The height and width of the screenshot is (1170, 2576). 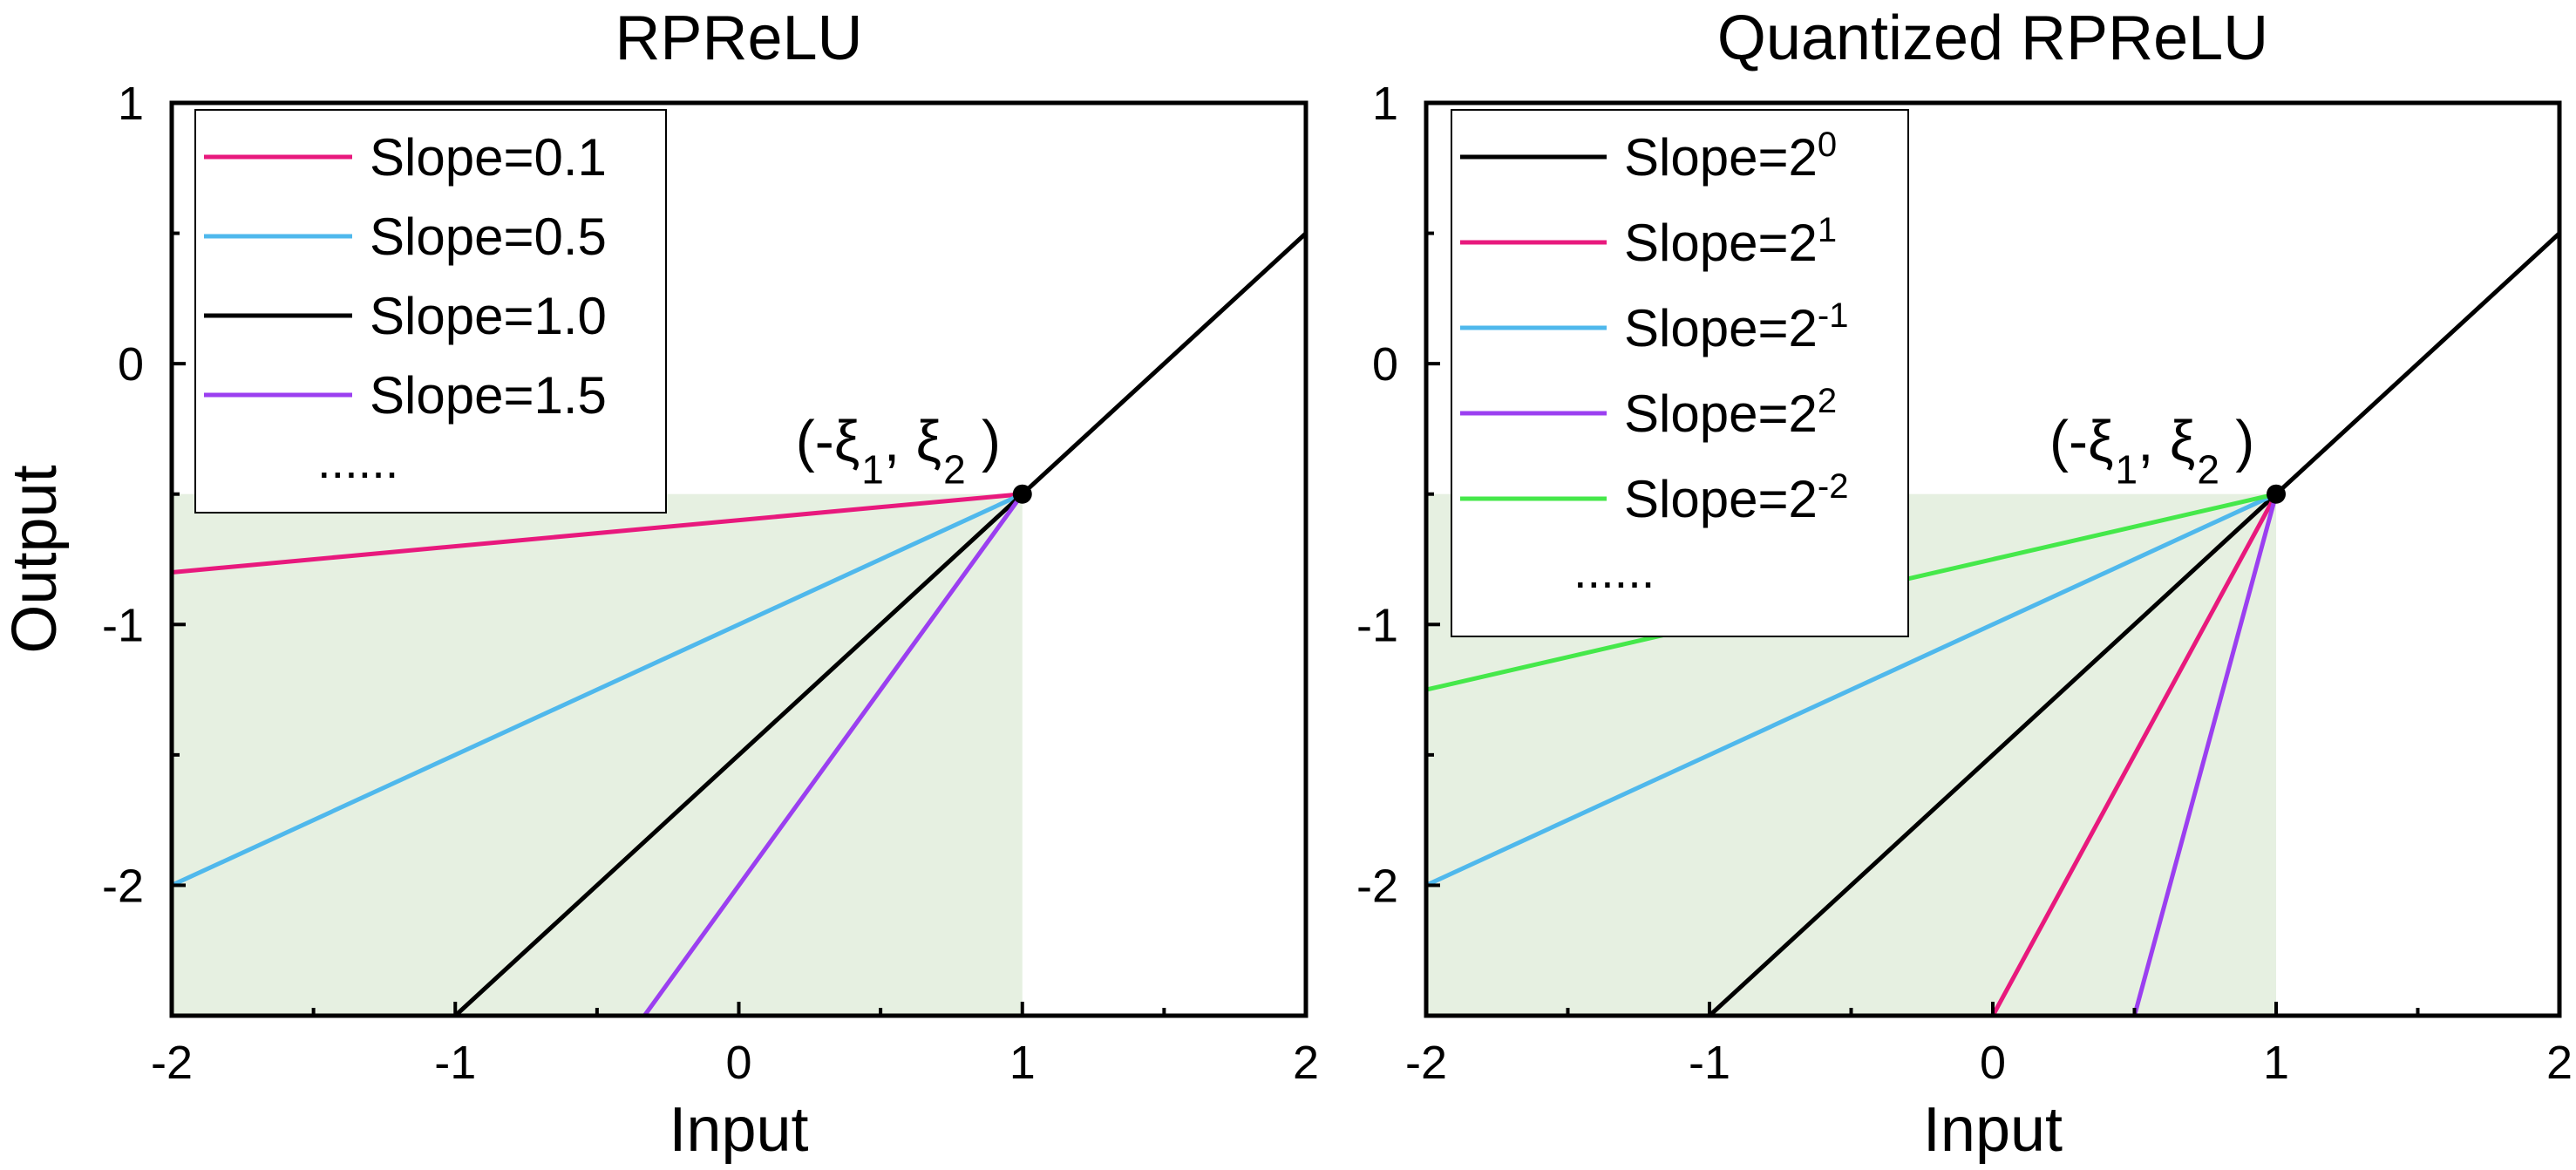 I want to click on legend-label: Slope=0.1, so click(x=489, y=157).